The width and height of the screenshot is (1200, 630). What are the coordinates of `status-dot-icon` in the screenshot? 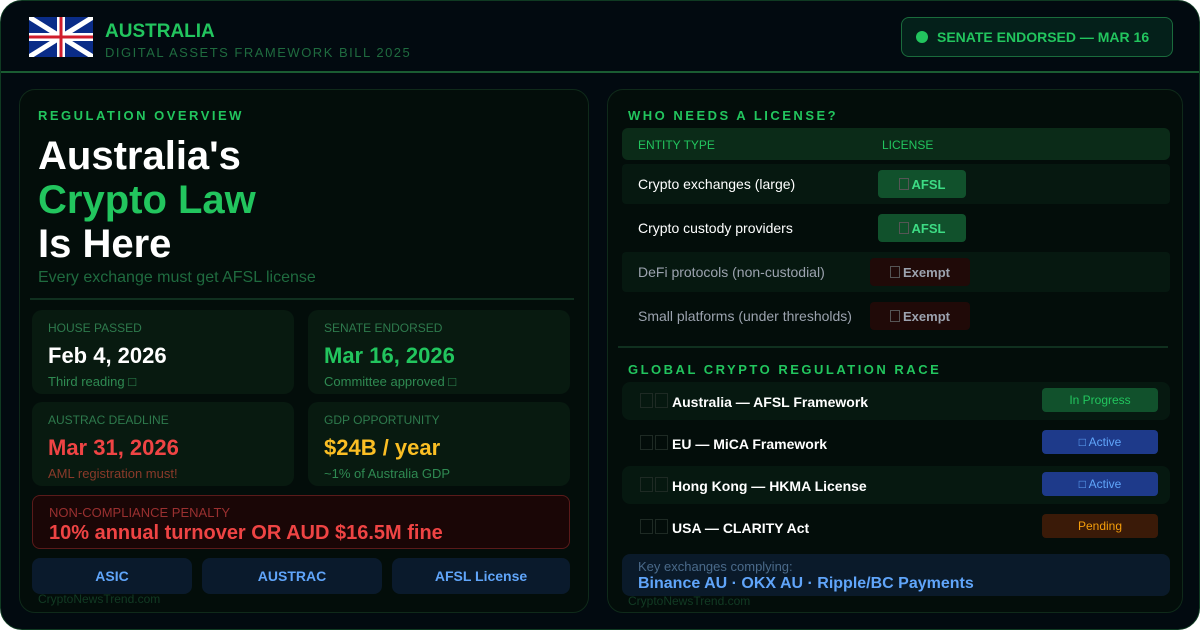 It's located at (922, 37).